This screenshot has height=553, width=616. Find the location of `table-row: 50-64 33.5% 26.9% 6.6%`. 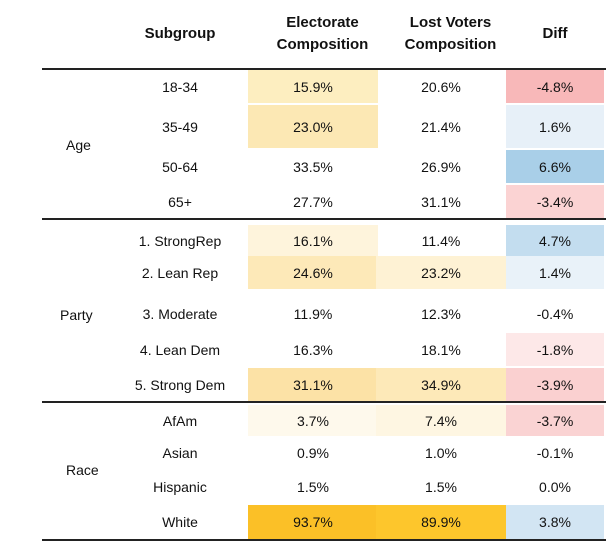

table-row: 50-64 33.5% 26.9% 6.6% is located at coordinates (305, 166).